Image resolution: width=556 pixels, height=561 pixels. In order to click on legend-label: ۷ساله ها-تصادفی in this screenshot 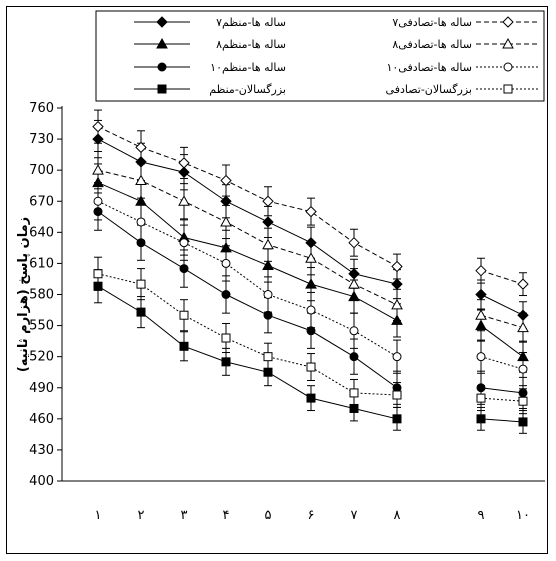, I will do `click(432, 22)`.